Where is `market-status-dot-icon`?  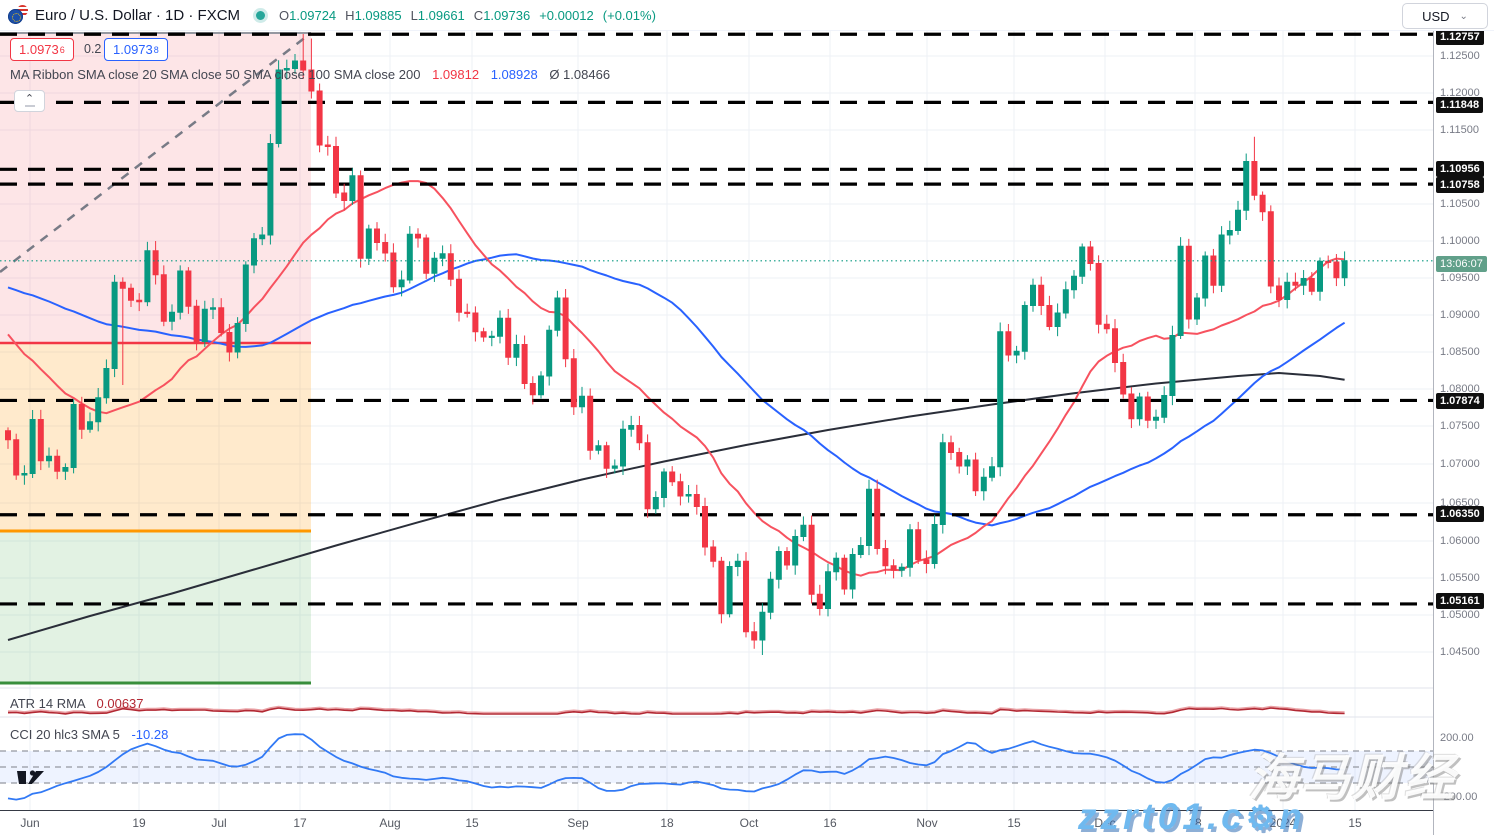
market-status-dot-icon is located at coordinates (261, 15).